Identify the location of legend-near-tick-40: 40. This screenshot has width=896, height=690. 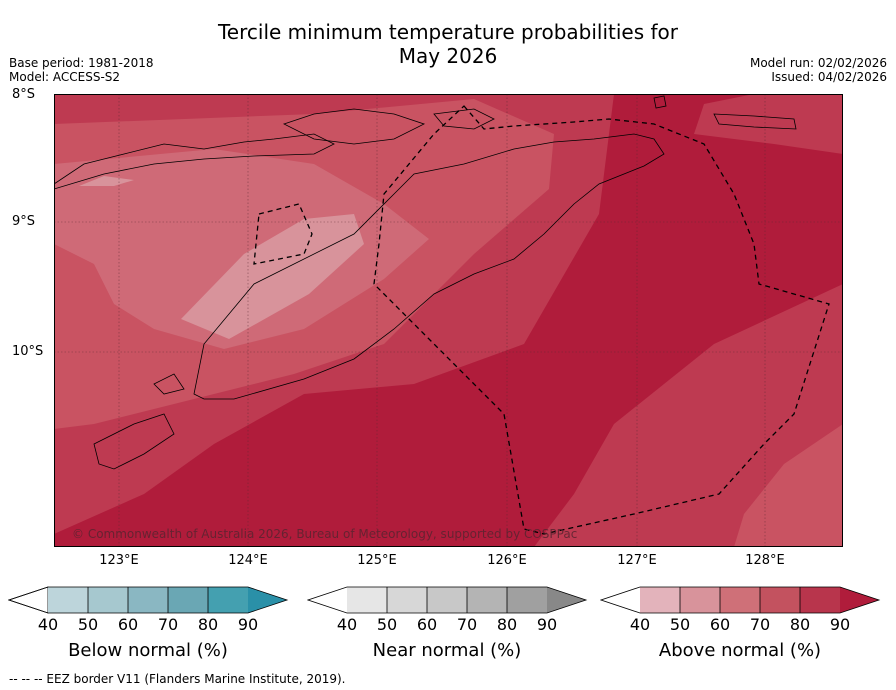
(347, 624).